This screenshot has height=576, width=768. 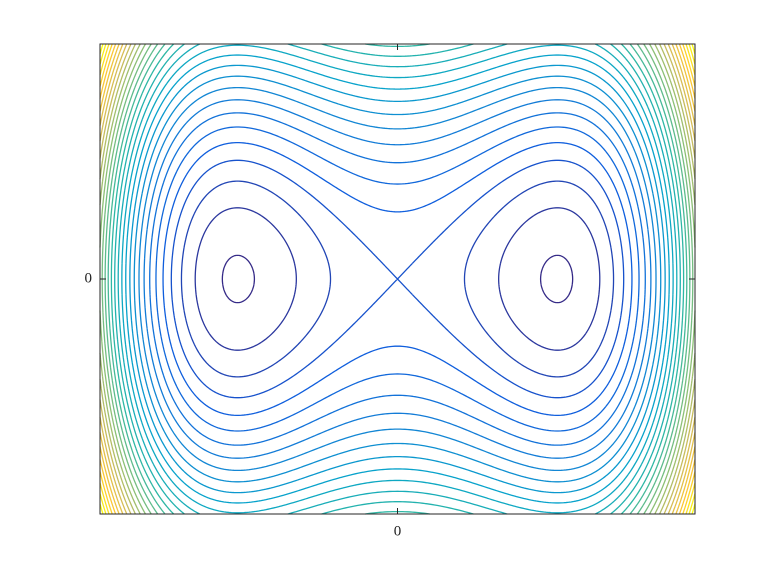 I want to click on contour-line, so click(x=397, y=279).